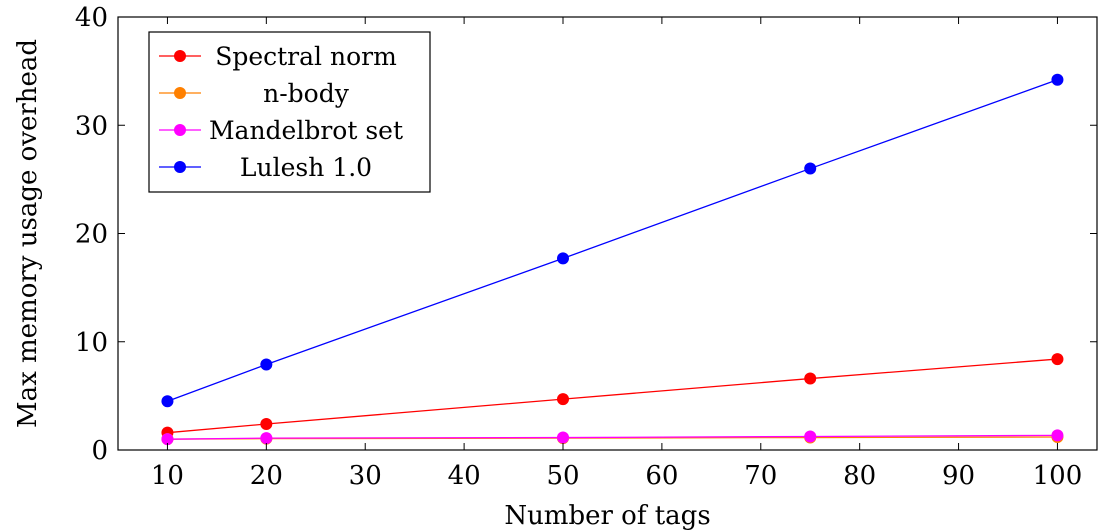  Describe the element at coordinates (306, 130) in the screenshot. I see `legend-label: Mandelbrot set` at that location.